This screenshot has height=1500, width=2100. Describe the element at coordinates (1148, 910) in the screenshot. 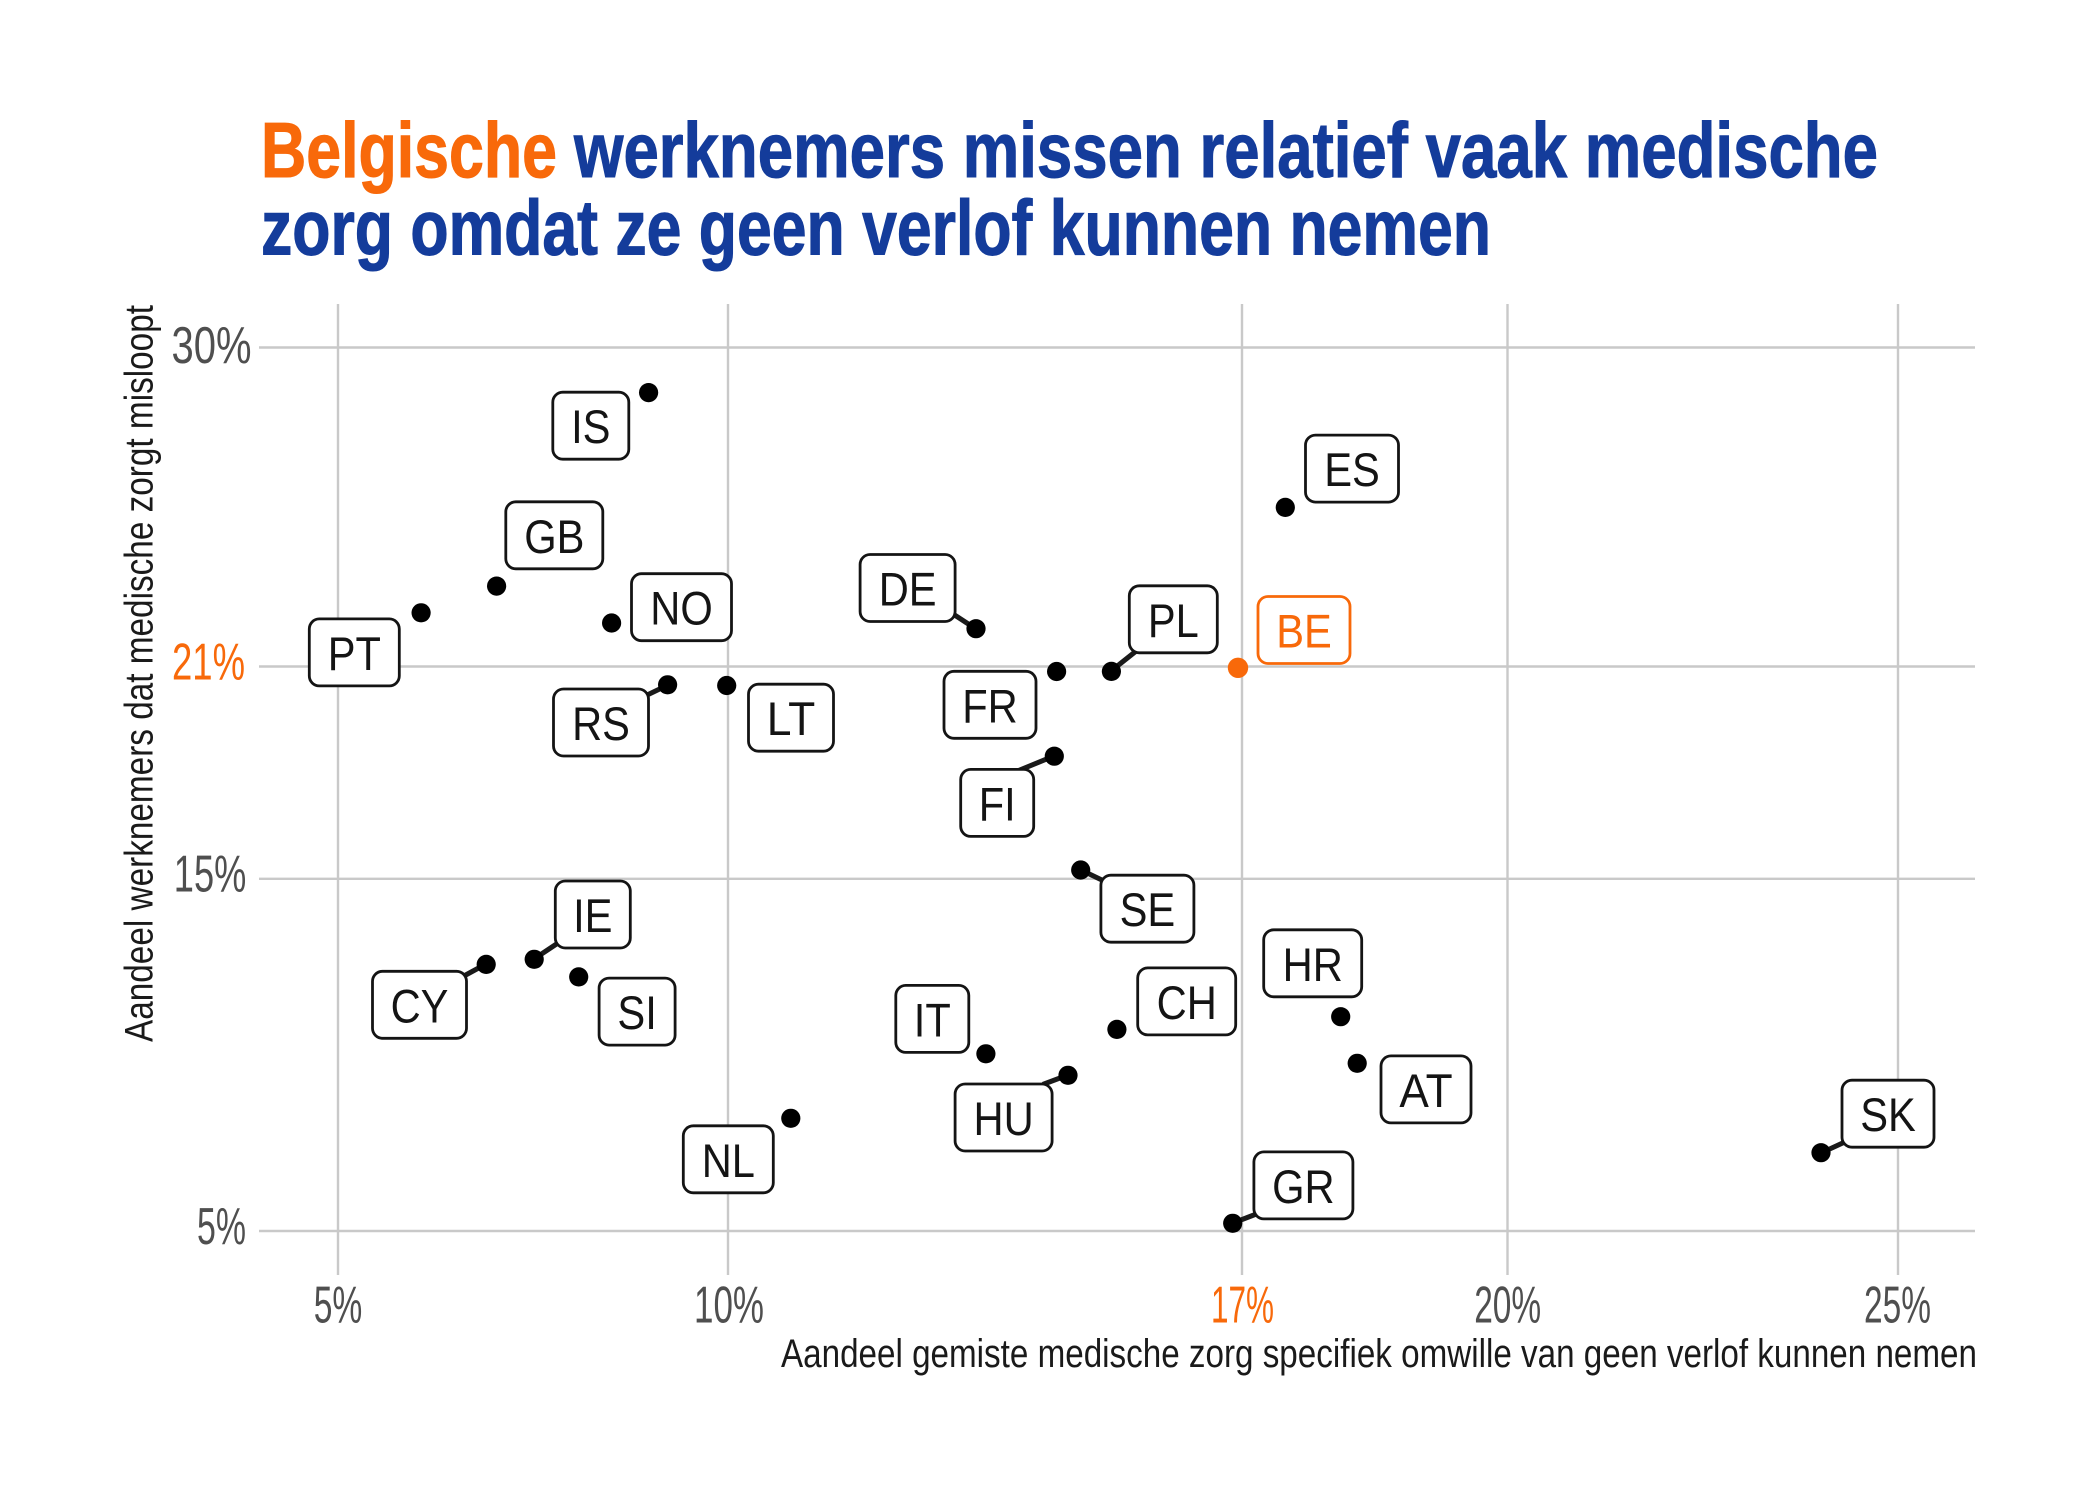

I see `svg-text: SE` at that location.